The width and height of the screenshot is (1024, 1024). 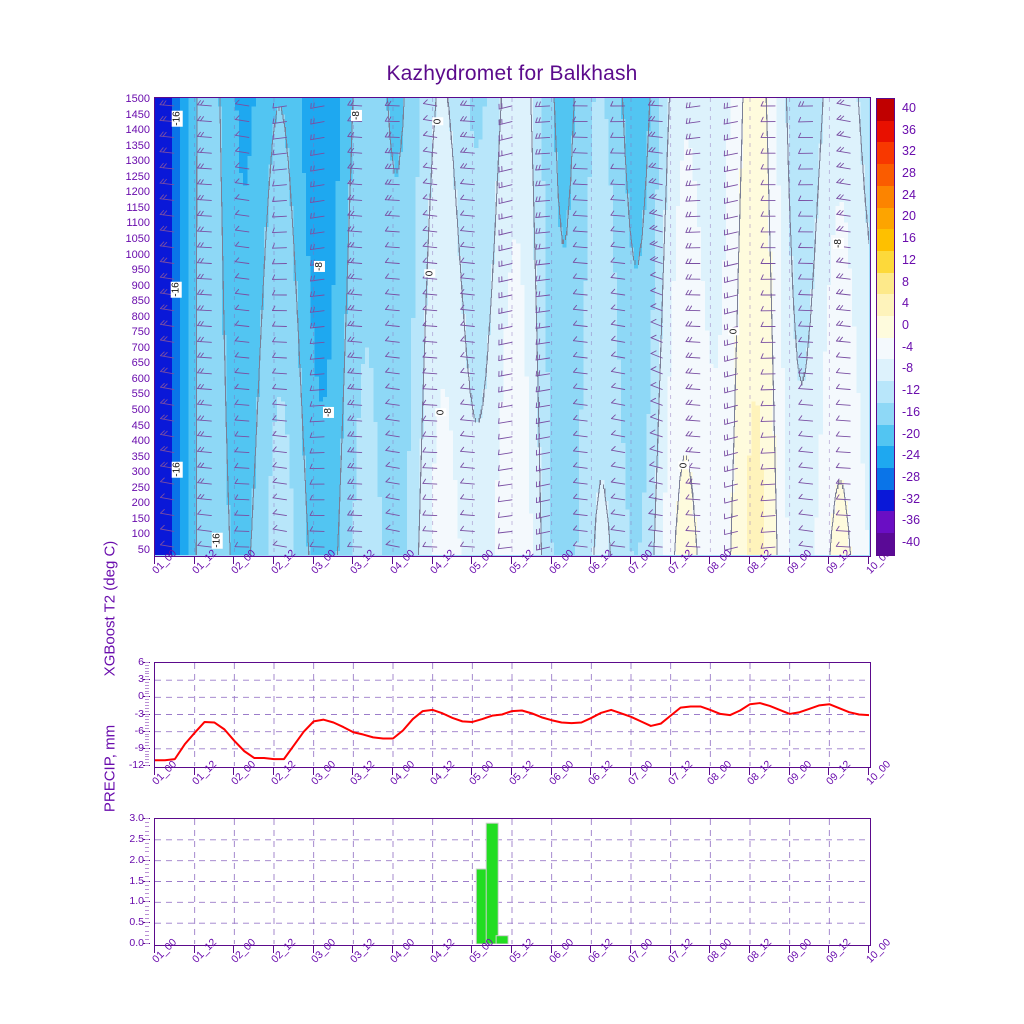 I want to click on y-axis-tick-label: 450, so click(x=128, y=425).